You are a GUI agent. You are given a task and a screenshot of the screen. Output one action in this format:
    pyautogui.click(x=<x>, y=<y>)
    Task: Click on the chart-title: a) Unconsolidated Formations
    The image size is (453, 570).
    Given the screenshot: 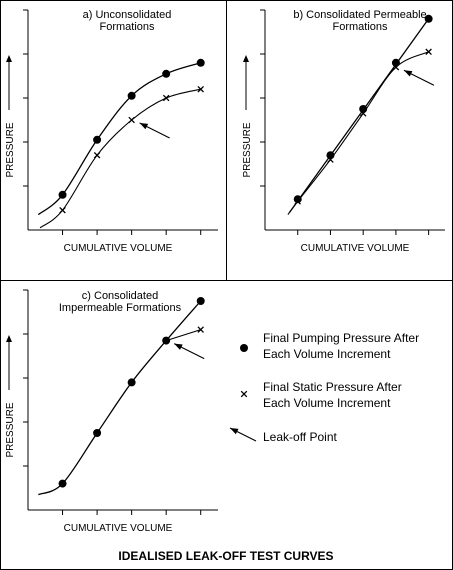 What is the action you would take?
    pyautogui.click(x=127, y=21)
    